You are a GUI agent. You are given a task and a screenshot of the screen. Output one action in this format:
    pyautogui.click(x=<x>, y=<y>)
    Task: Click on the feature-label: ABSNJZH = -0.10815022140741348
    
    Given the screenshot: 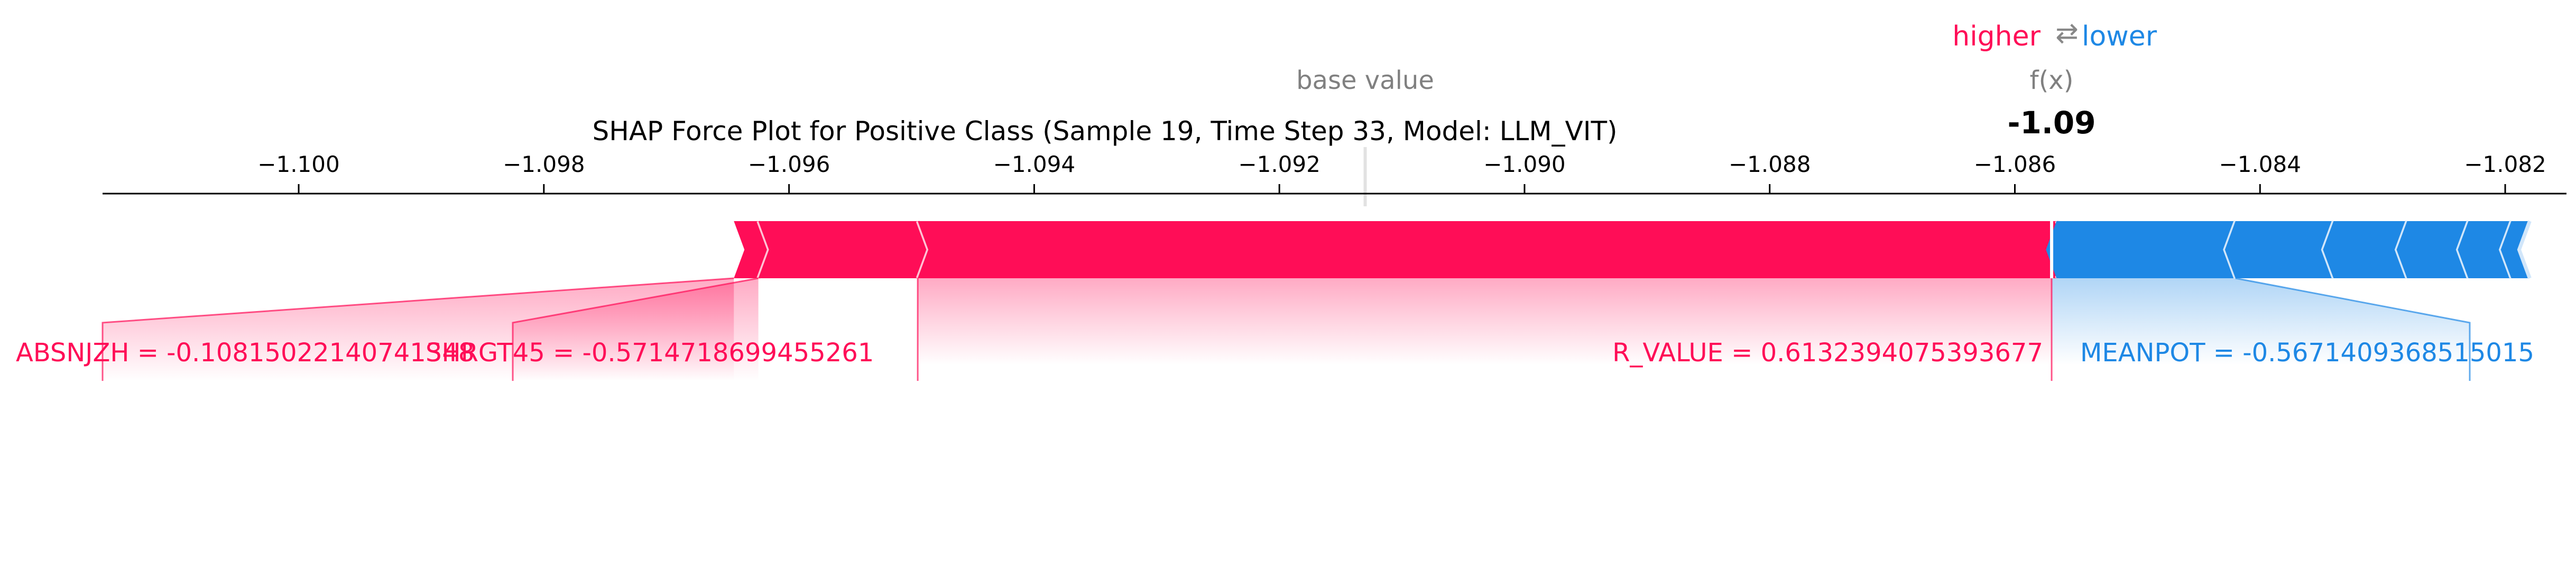 What is the action you would take?
    pyautogui.click(x=245, y=353)
    